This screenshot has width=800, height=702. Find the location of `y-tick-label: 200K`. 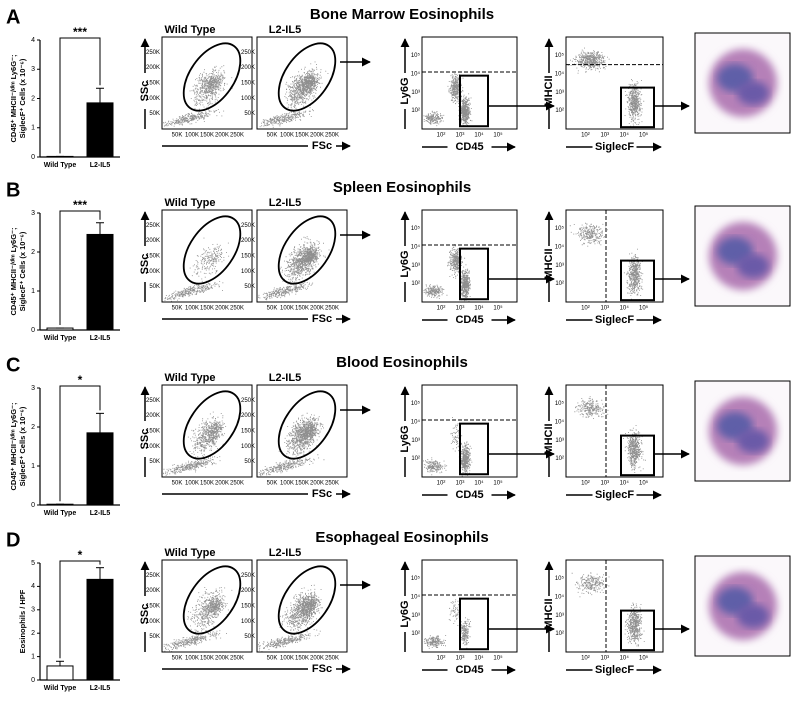

y-tick-label: 200K is located at coordinates (153, 416).